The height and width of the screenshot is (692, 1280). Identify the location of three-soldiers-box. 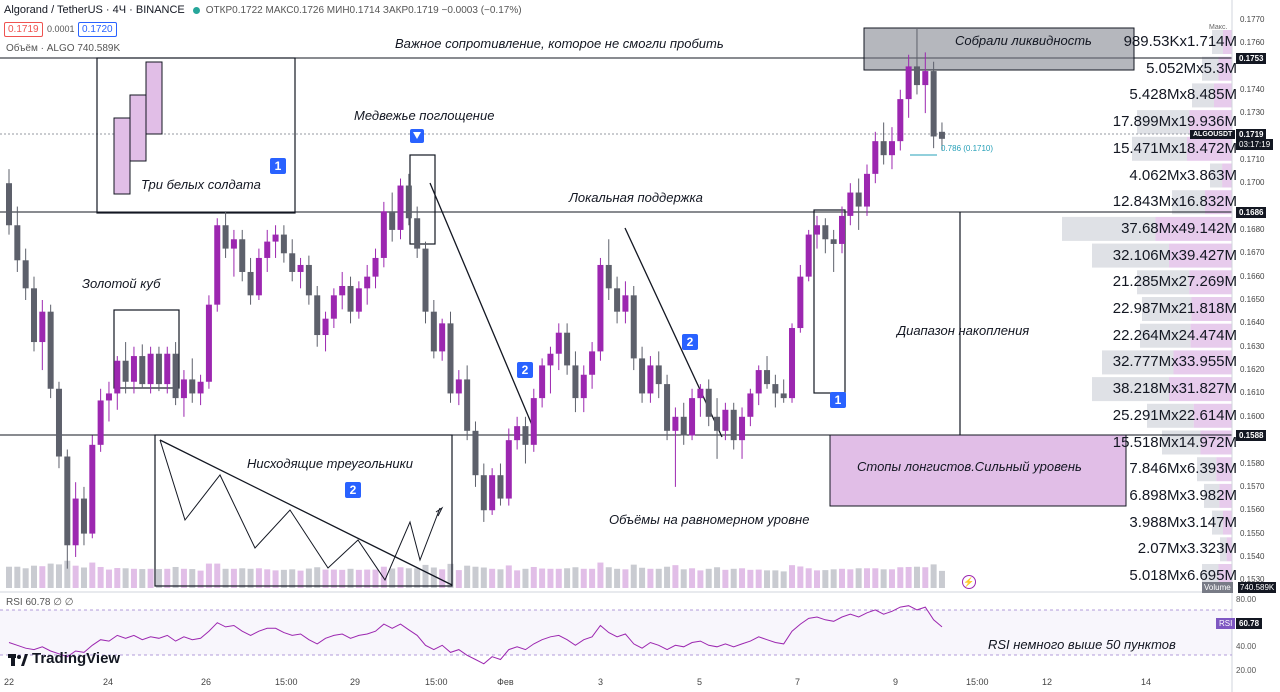
(196, 135).